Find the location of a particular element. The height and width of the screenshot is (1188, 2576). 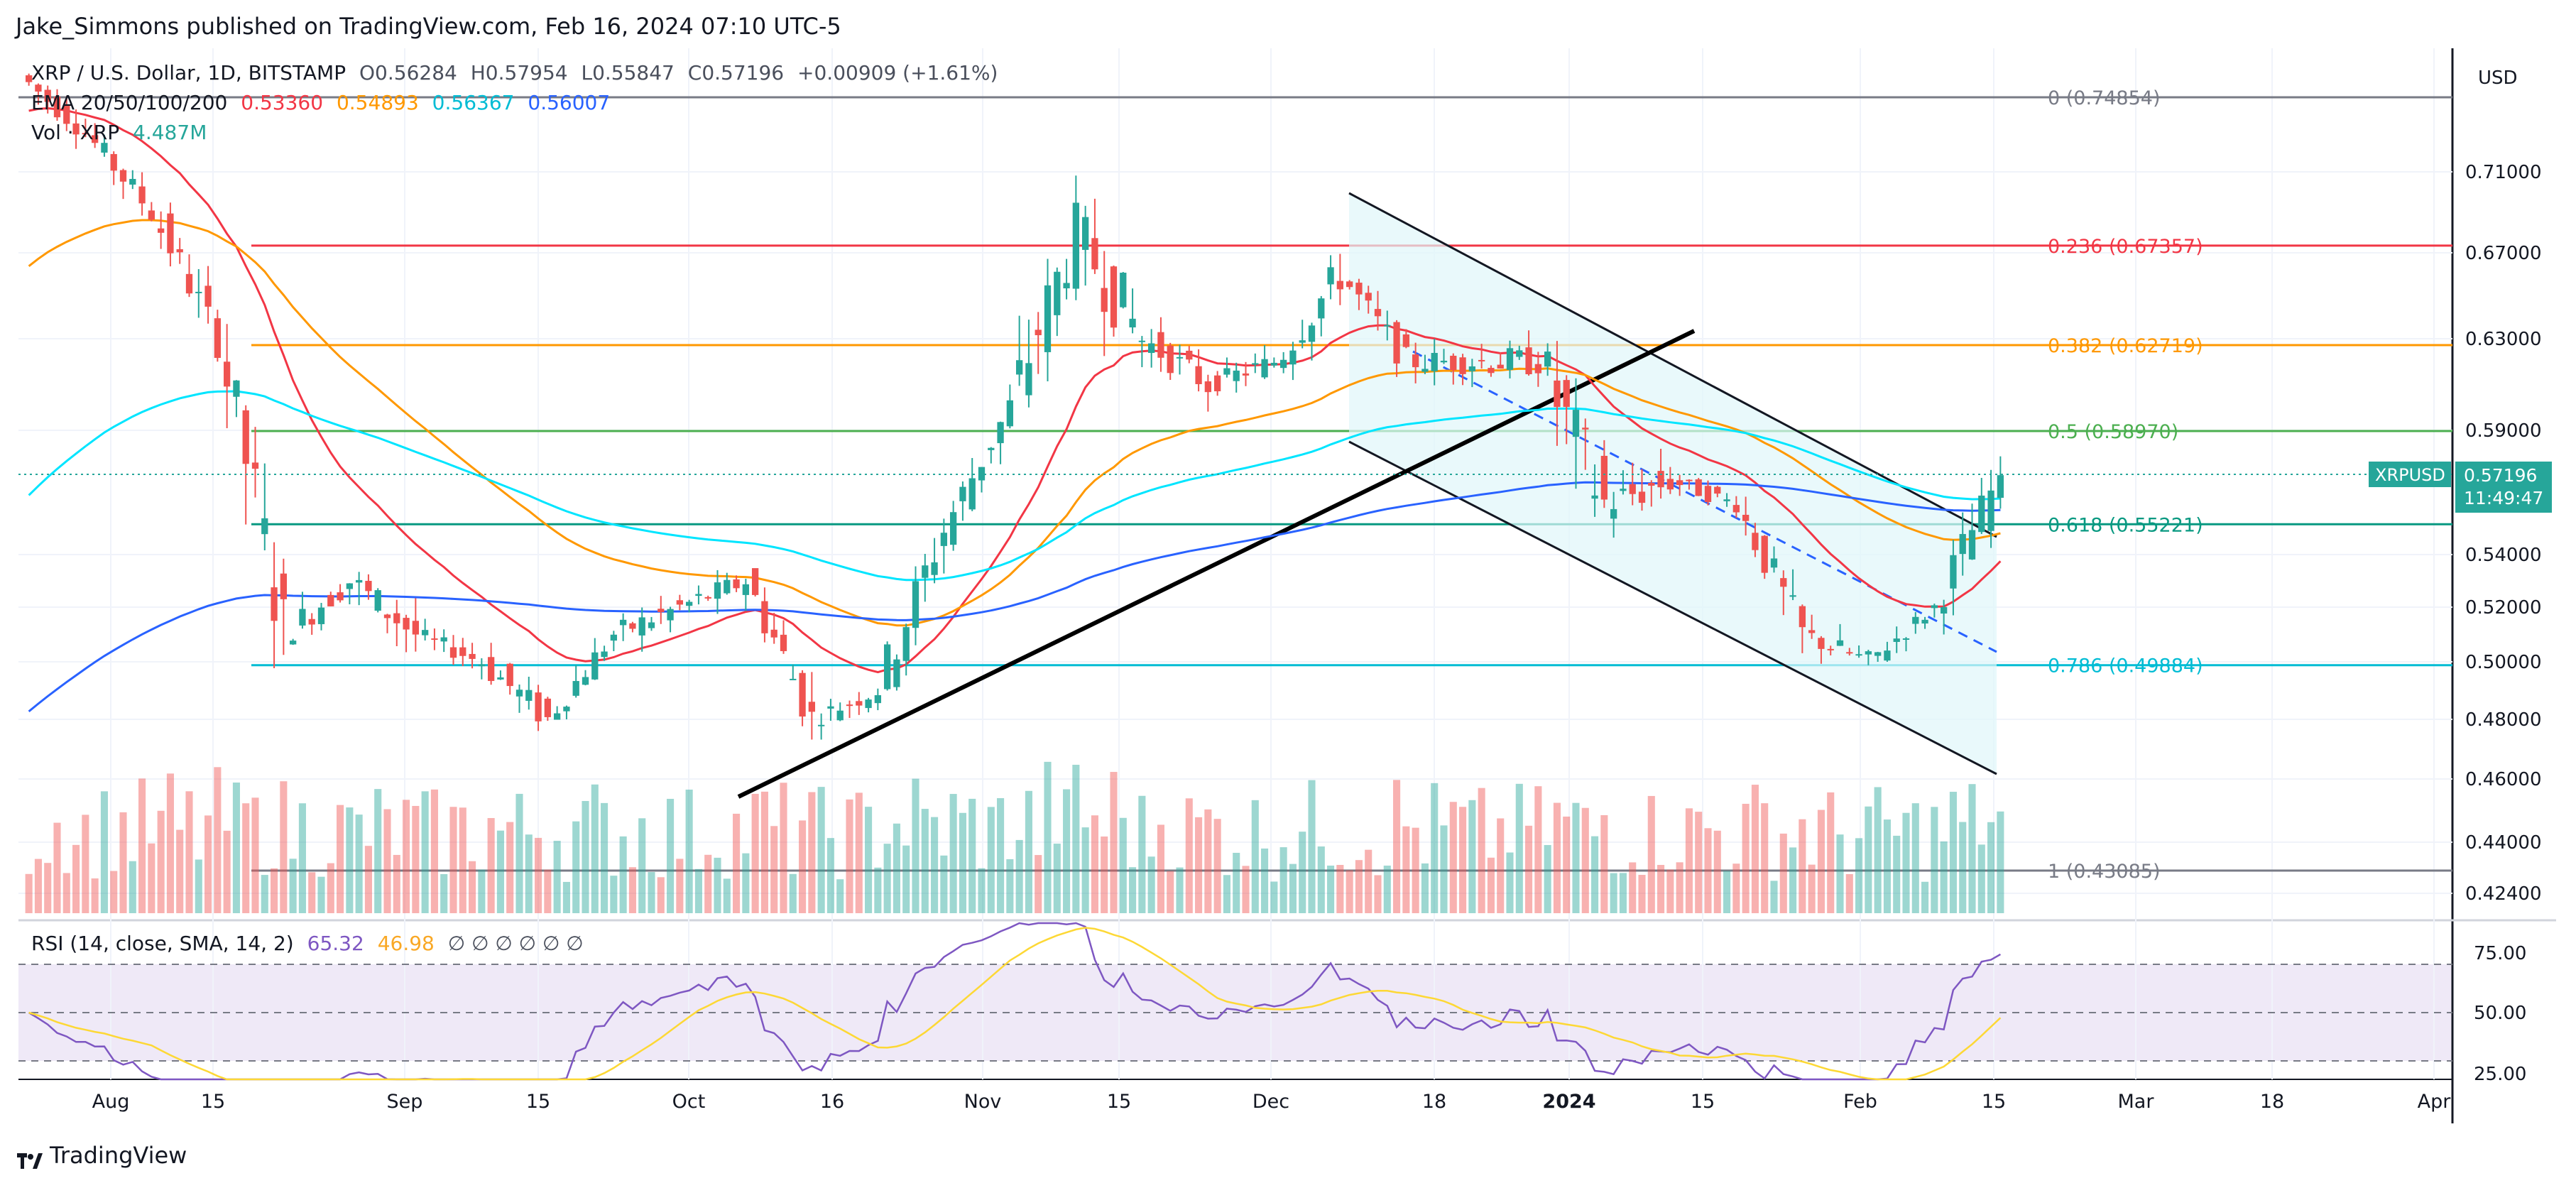

channel-upper-line is located at coordinates (1672, 365).